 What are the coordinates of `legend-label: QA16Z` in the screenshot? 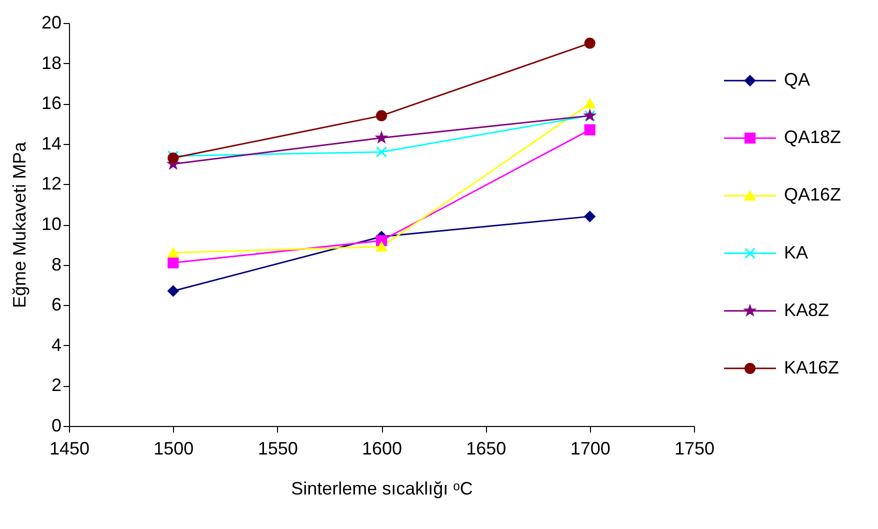 It's located at (813, 194).